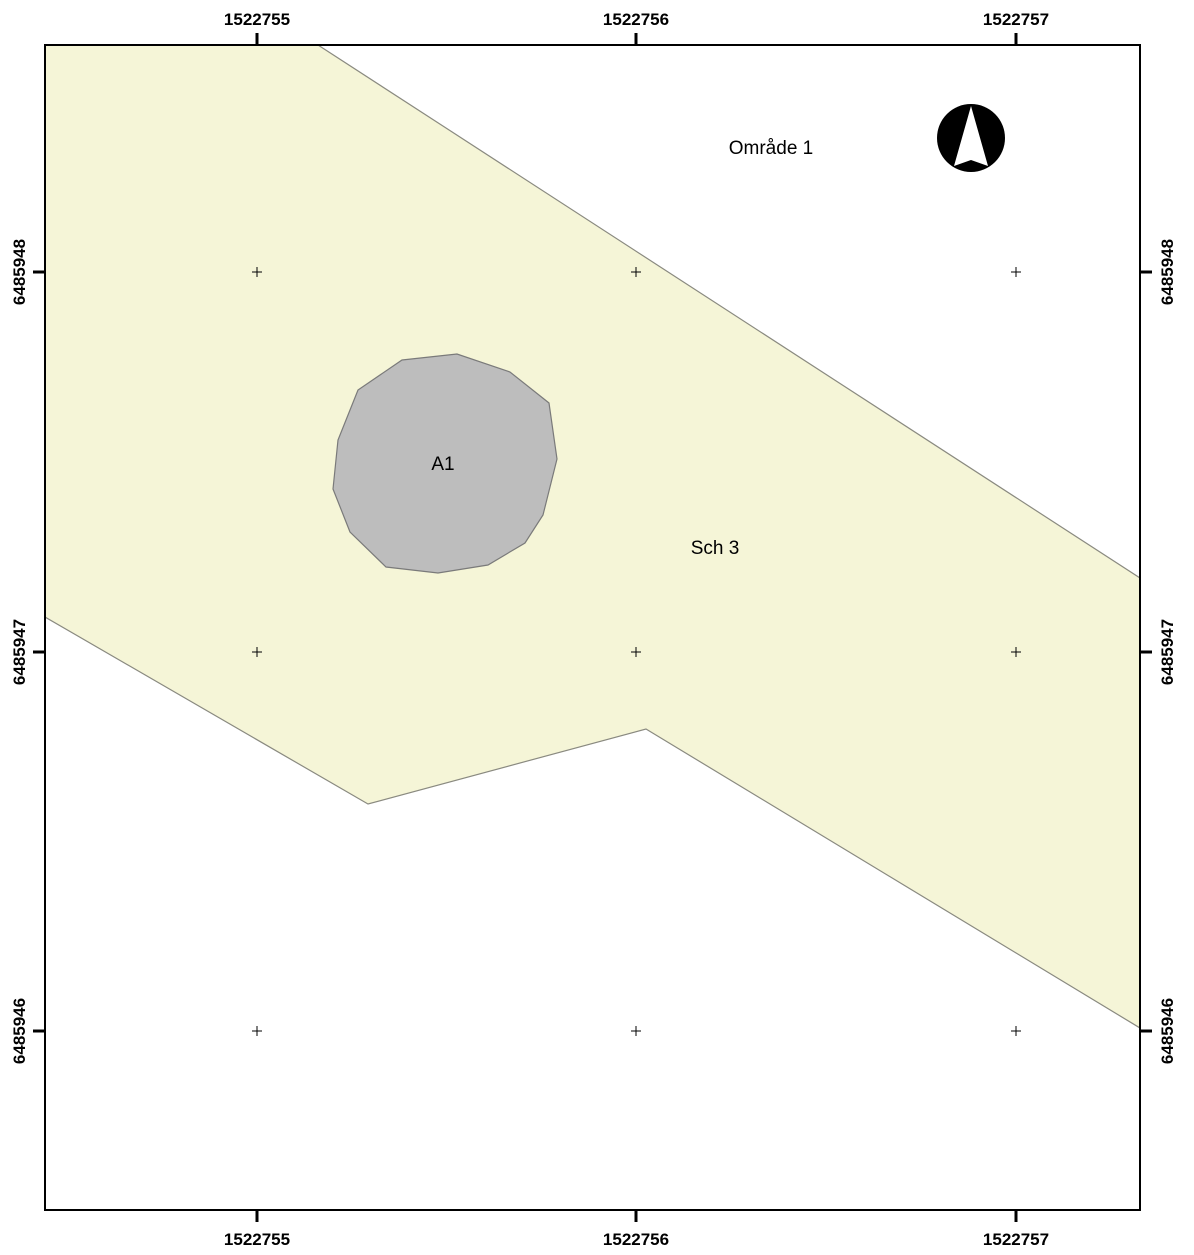 The width and height of the screenshot is (1194, 1255). What do you see at coordinates (636, 19) in the screenshot?
I see `x-tick-label-top: 1522756` at bounding box center [636, 19].